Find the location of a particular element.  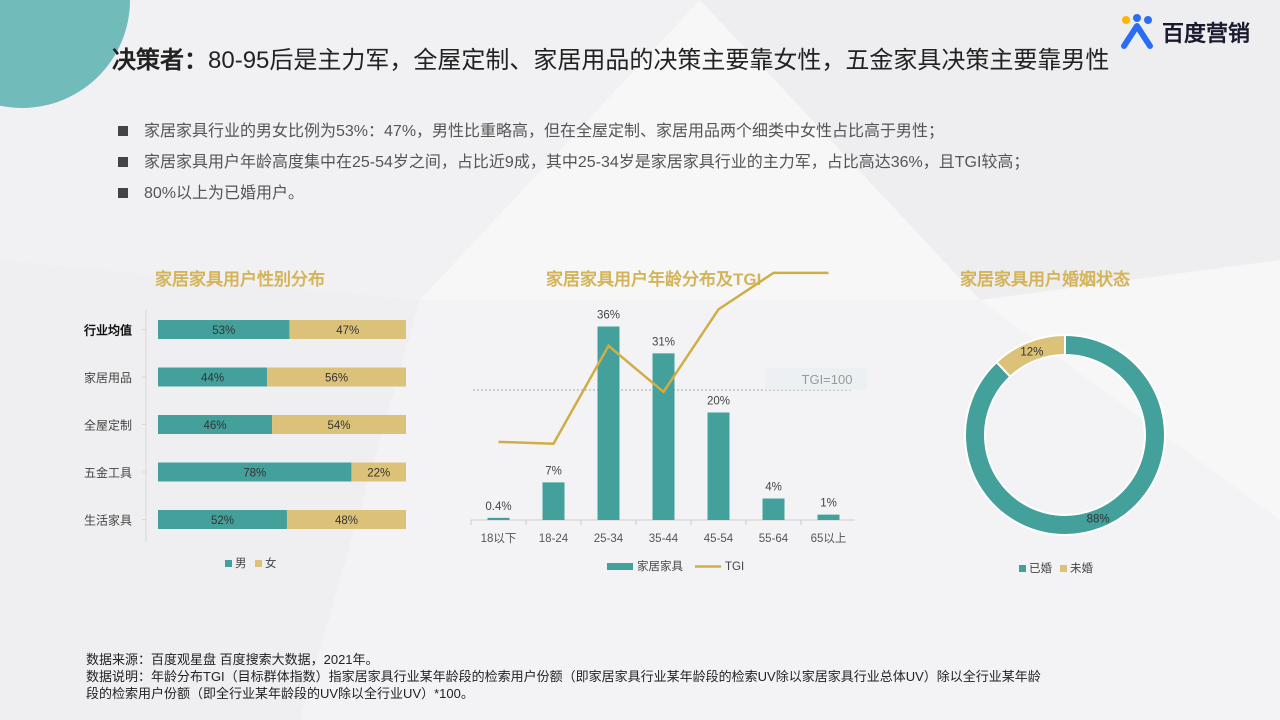

gender-data-label: 46% is located at coordinates (215, 426).